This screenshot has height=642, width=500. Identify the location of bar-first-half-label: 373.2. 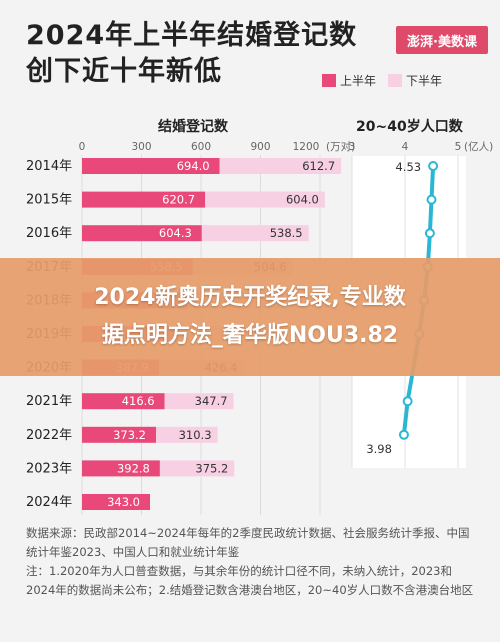
(129, 435).